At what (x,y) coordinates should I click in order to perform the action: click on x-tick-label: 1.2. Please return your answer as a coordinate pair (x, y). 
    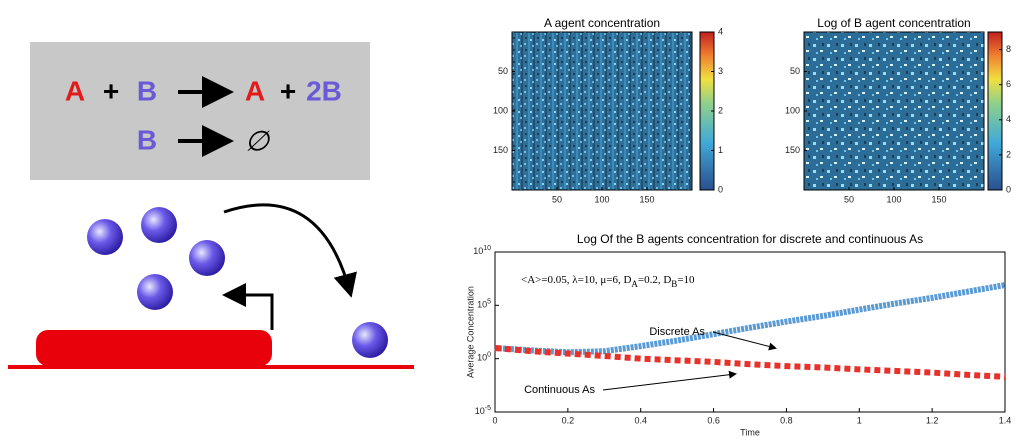
    Looking at the image, I should click on (932, 420).